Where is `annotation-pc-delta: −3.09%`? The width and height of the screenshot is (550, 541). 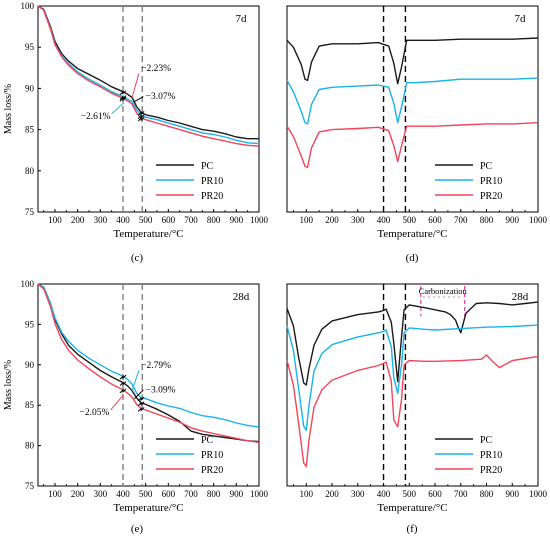
annotation-pc-delta: −3.09% is located at coordinates (161, 390).